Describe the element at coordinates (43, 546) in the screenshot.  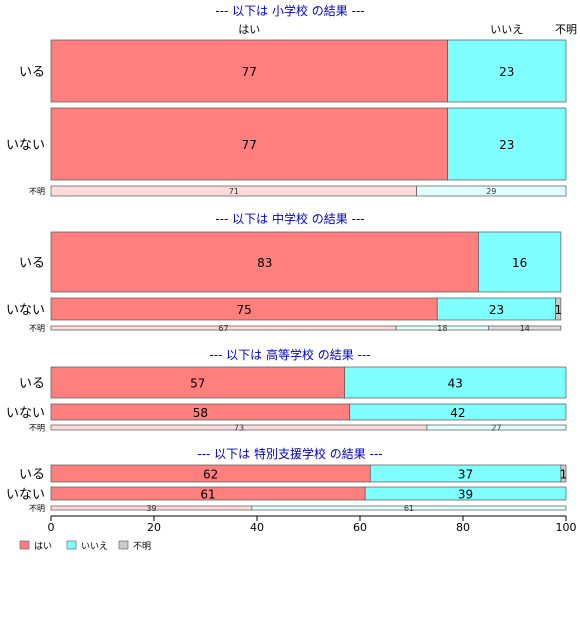
I see `legend-label: はい` at that location.